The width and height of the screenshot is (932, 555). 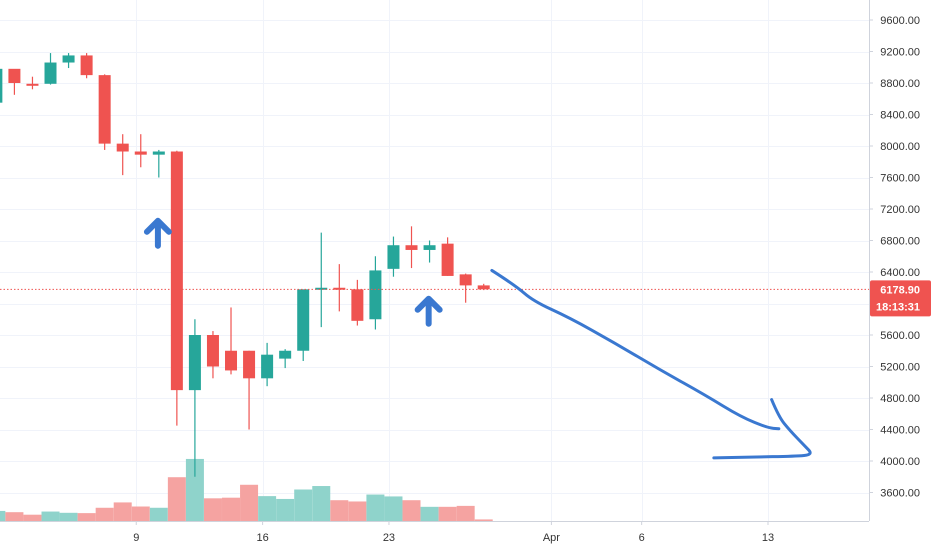 I want to click on time-tick-label: 6, so click(x=642, y=538).